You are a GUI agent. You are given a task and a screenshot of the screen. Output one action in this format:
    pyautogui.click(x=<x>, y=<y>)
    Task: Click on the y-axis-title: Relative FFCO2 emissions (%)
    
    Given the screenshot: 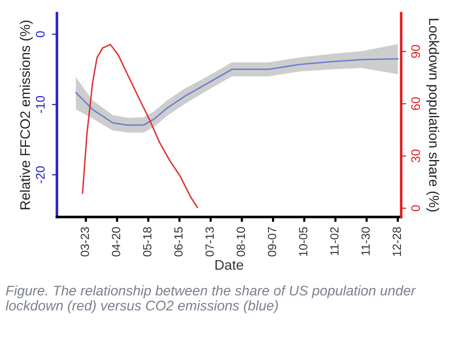 What is the action you would take?
    pyautogui.click(x=26, y=115)
    